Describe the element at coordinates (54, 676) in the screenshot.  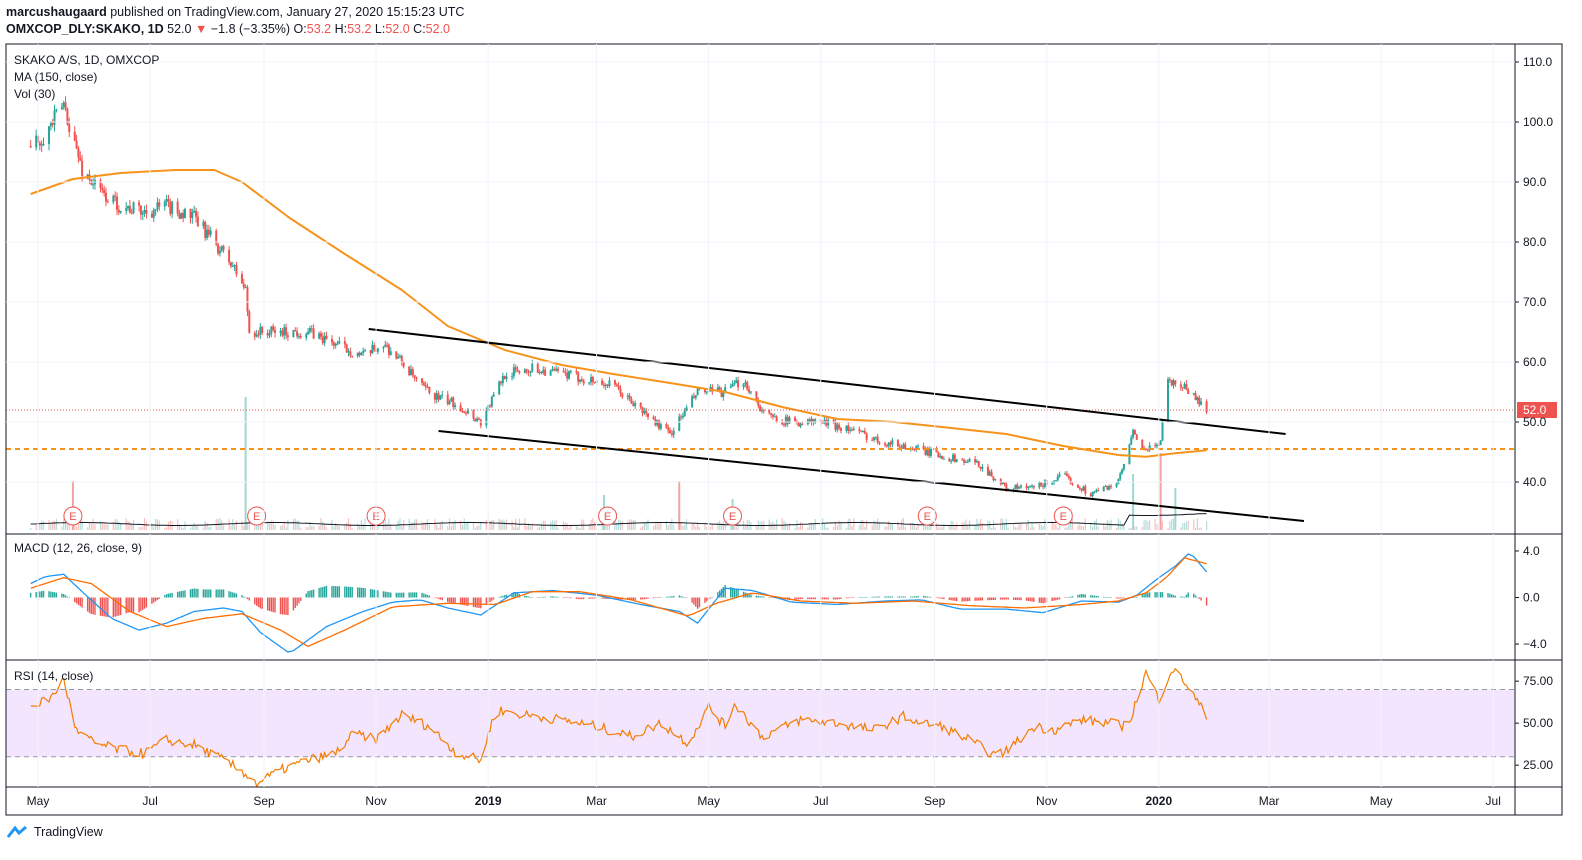
I see `rsi-legend: RSI (14, close)` at that location.